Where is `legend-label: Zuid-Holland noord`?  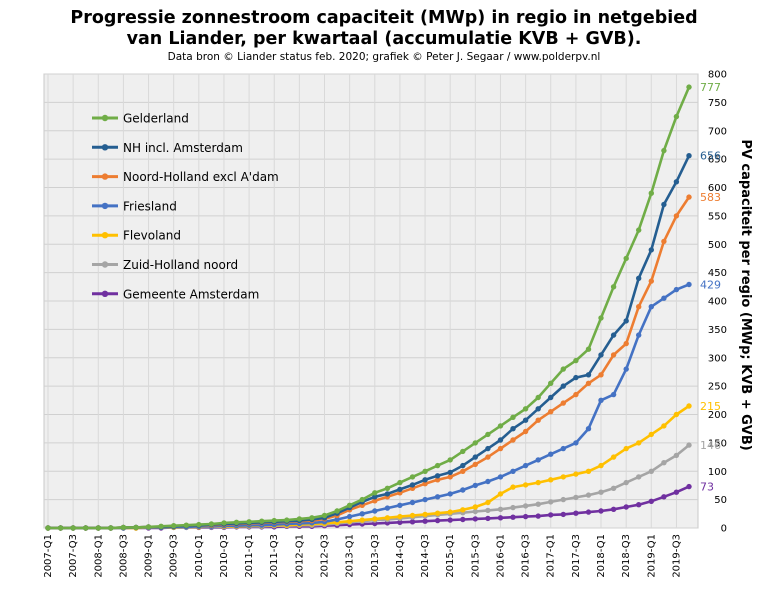 legend-label: Zuid-Holland noord is located at coordinates (180, 265).